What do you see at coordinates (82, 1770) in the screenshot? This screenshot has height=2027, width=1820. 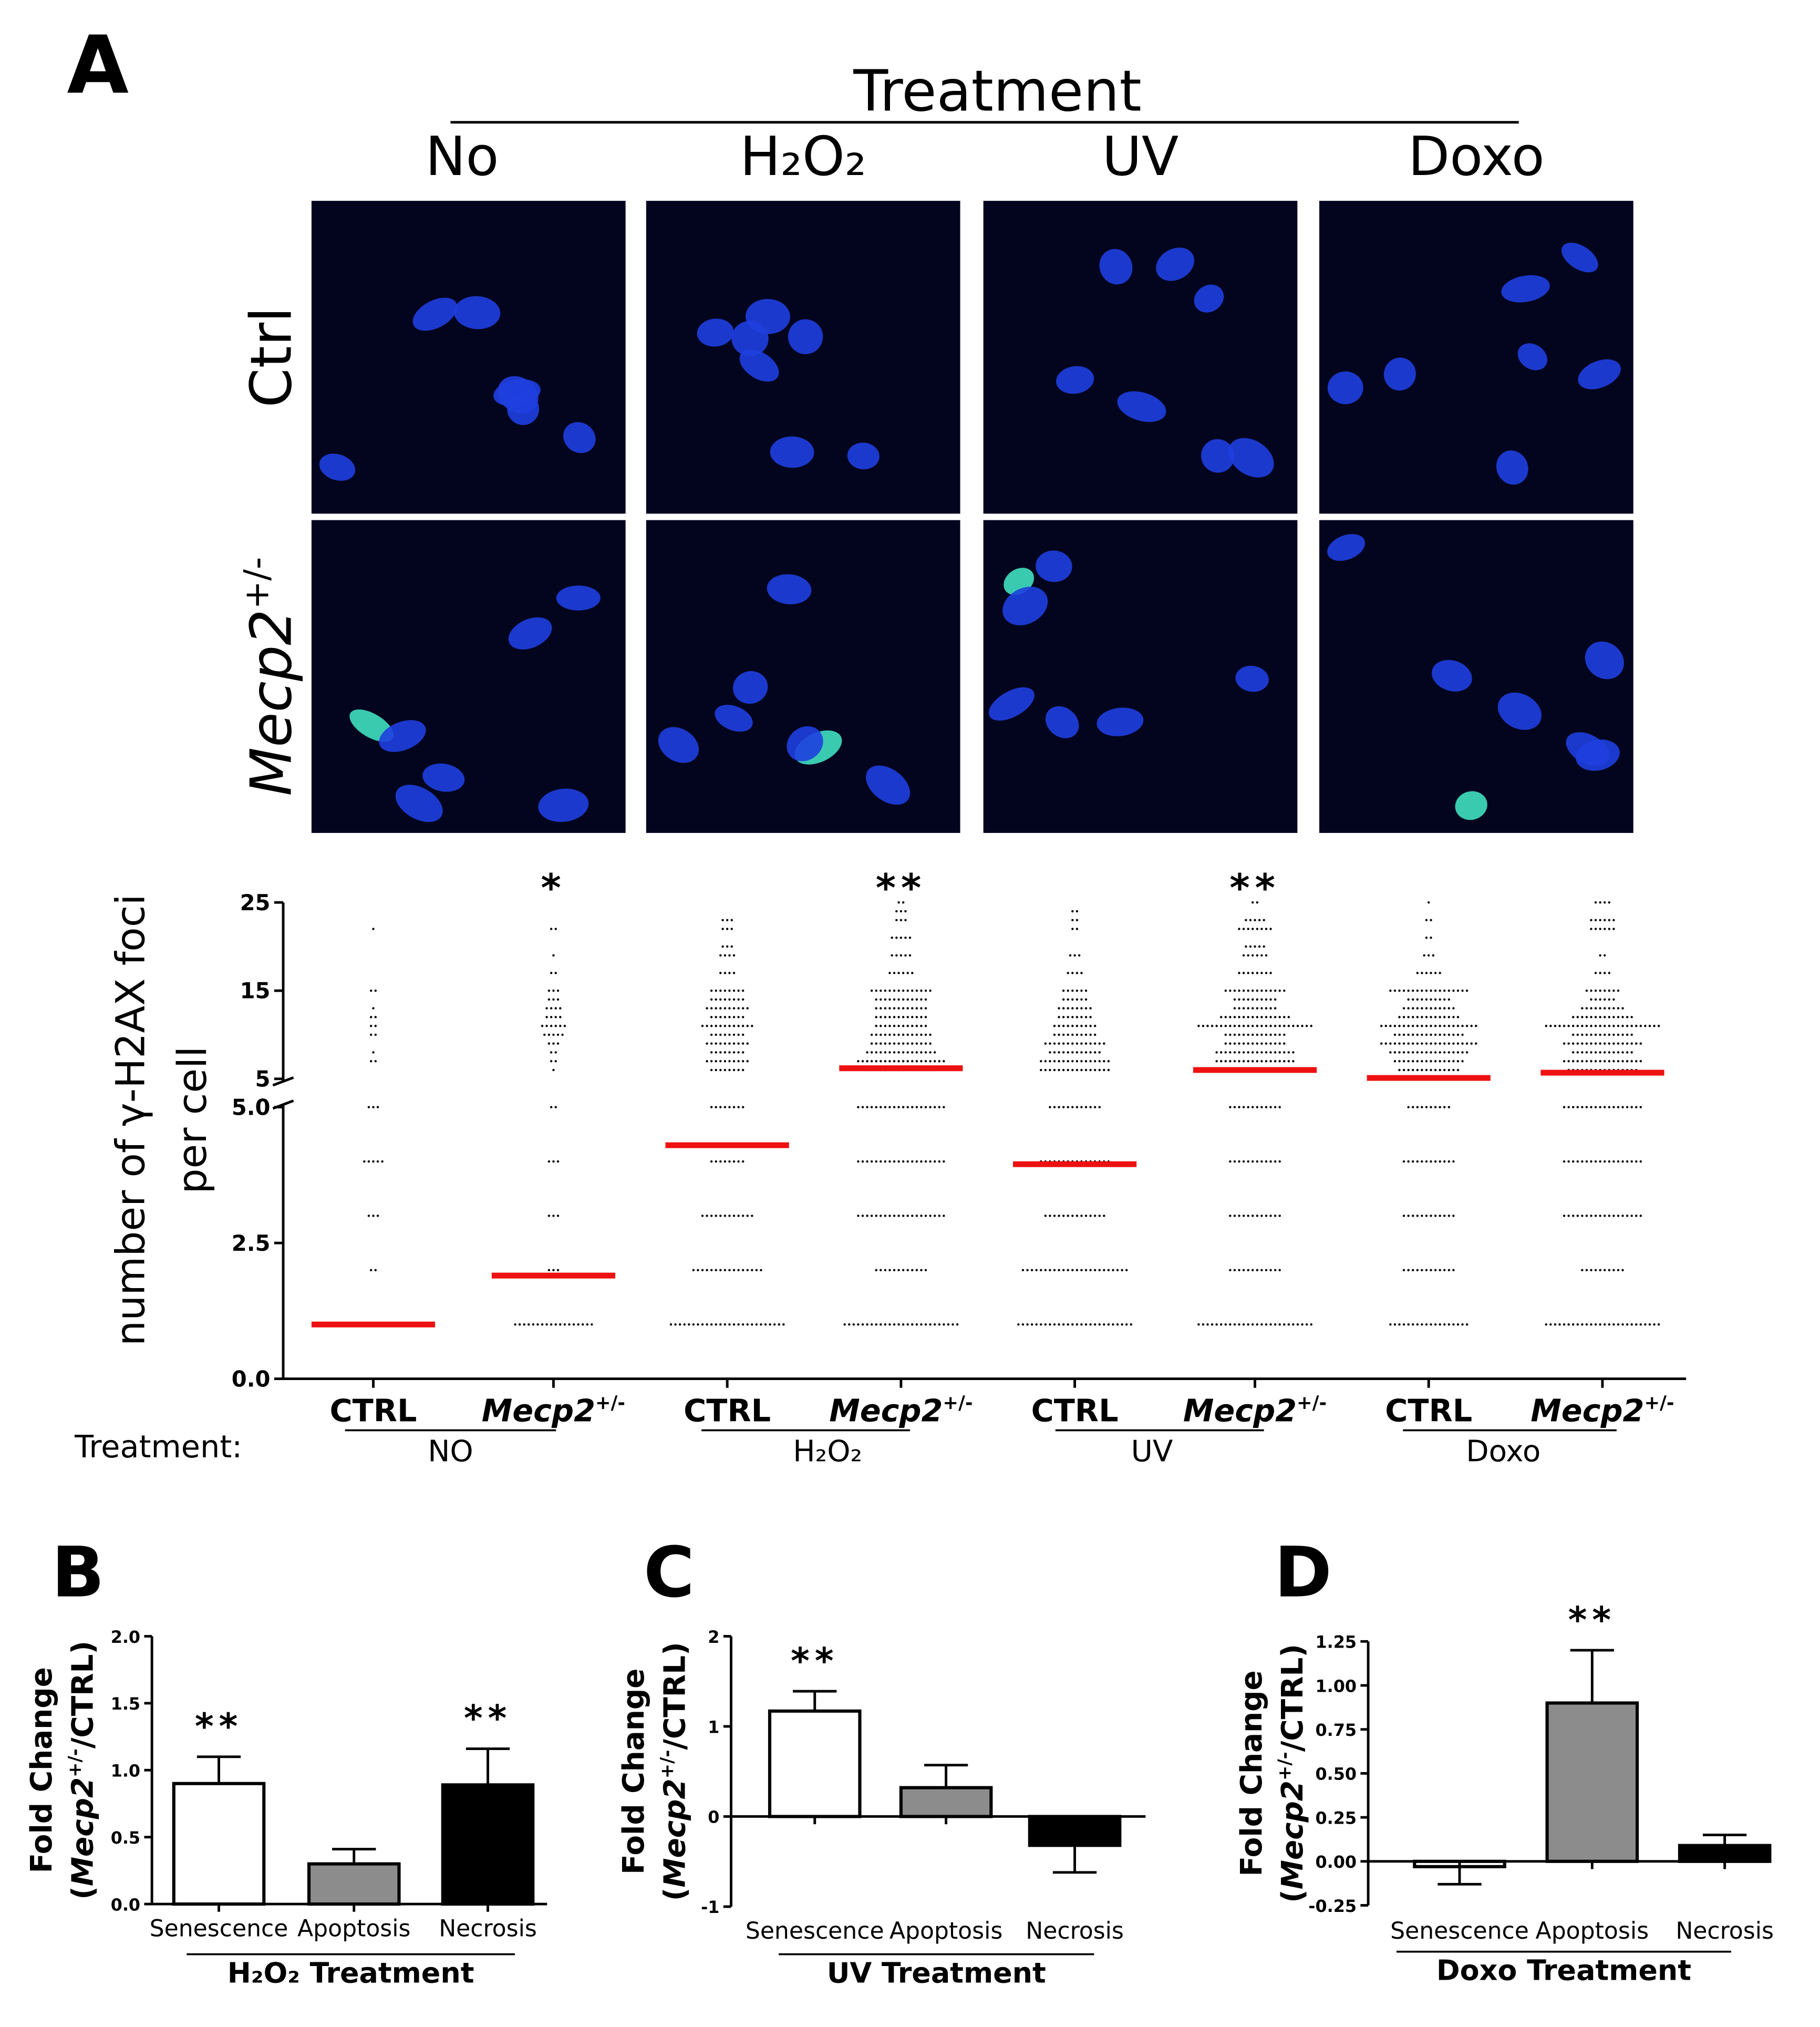 I see `y-axis-label: (Mecp2+/-/CTRL)` at bounding box center [82, 1770].